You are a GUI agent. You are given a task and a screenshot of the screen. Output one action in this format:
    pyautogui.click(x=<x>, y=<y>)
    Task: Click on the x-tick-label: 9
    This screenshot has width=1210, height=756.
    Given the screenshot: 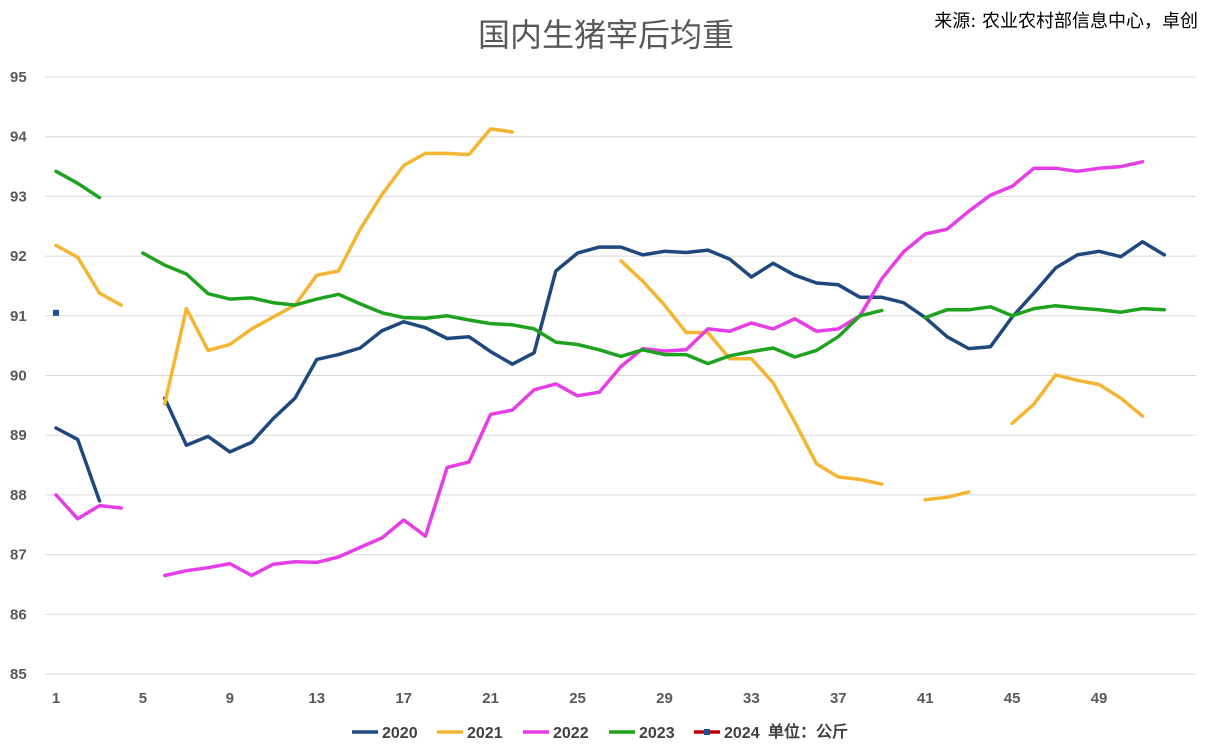 What is the action you would take?
    pyautogui.click(x=230, y=698)
    